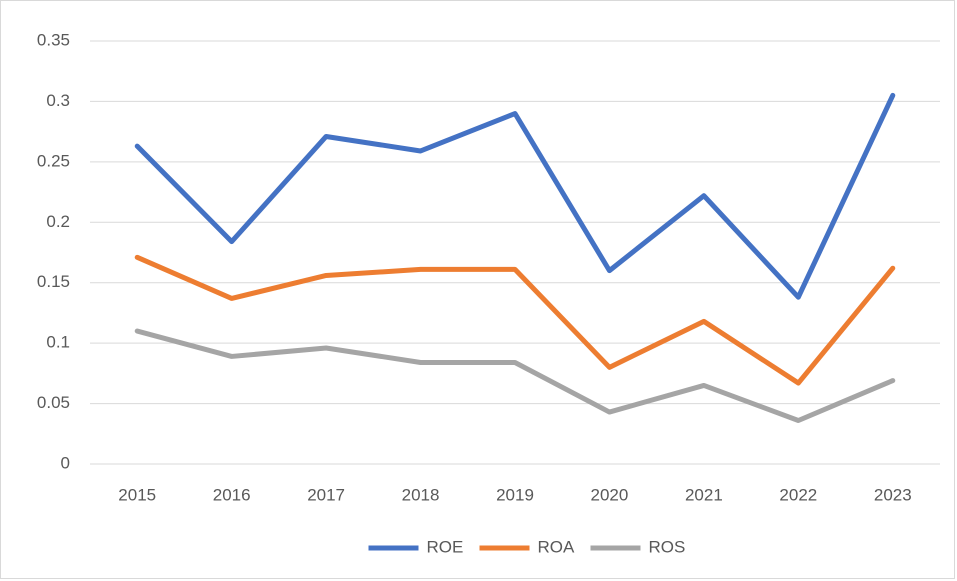  What do you see at coordinates (798, 494) in the screenshot?
I see `x-tick-label: 2022` at bounding box center [798, 494].